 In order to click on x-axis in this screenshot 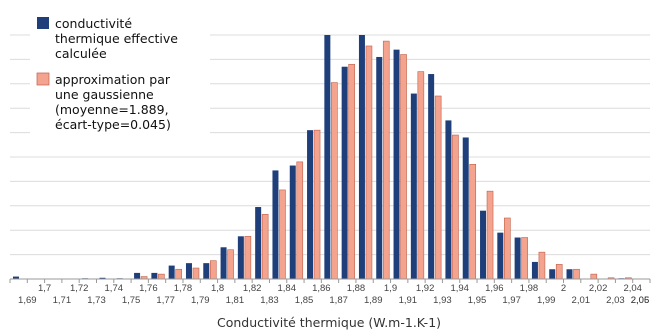, I will do `click(330, 280)`.